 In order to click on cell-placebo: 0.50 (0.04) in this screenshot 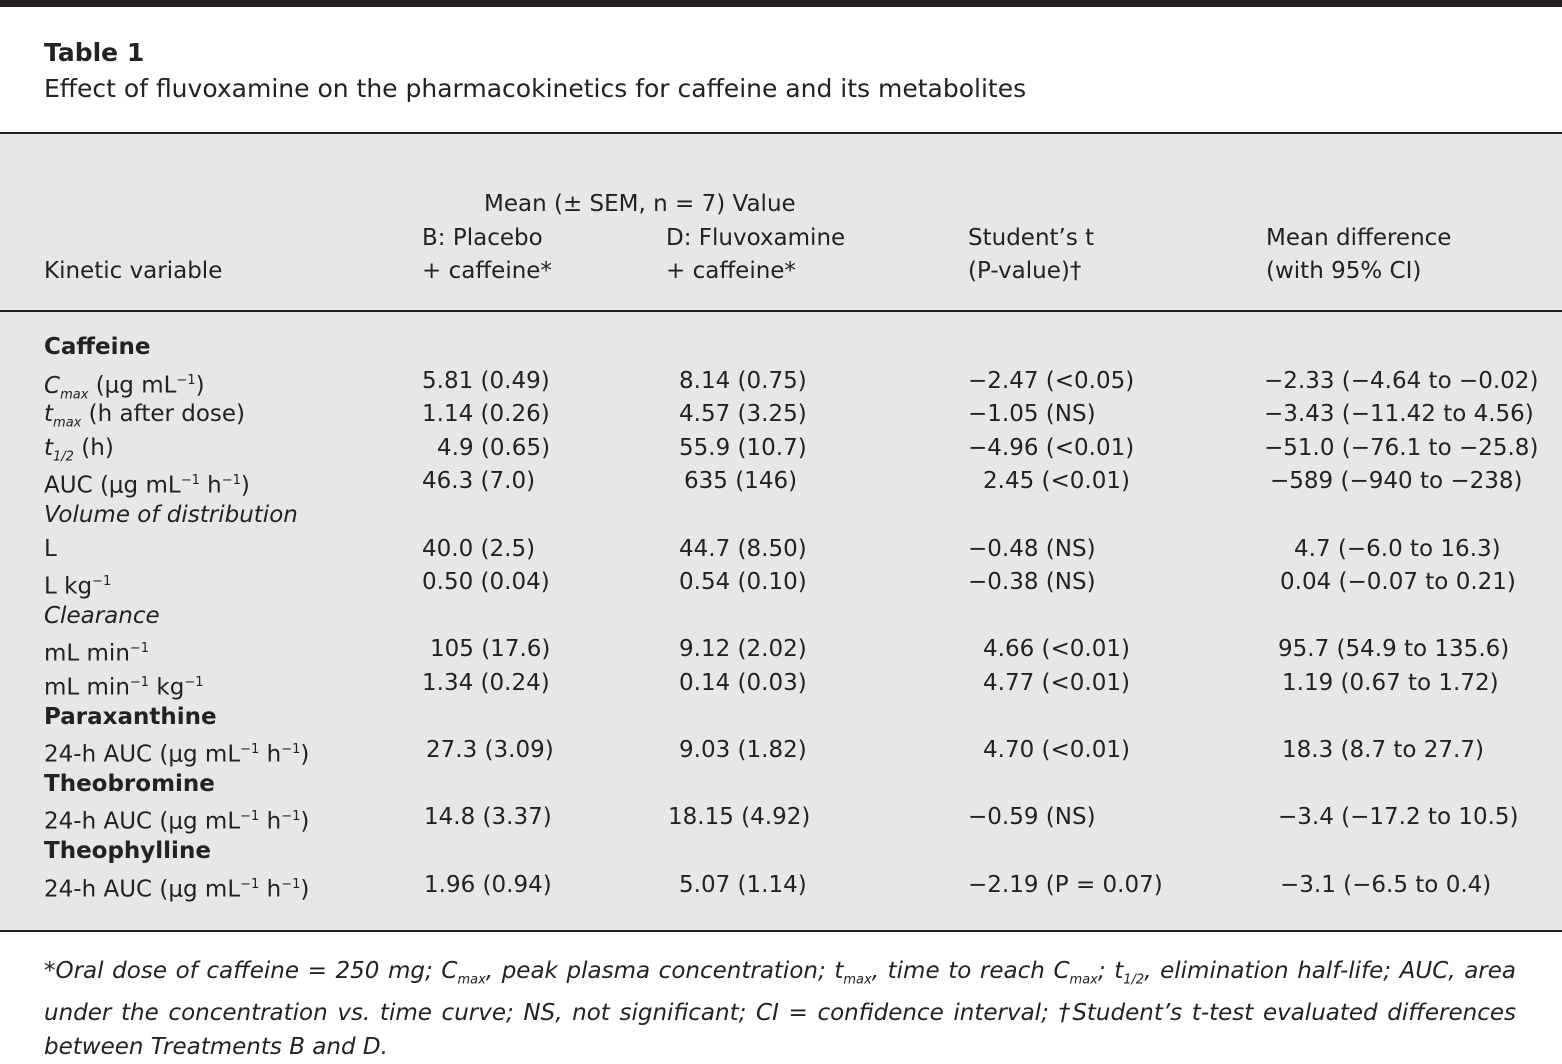, I will do `click(486, 582)`.